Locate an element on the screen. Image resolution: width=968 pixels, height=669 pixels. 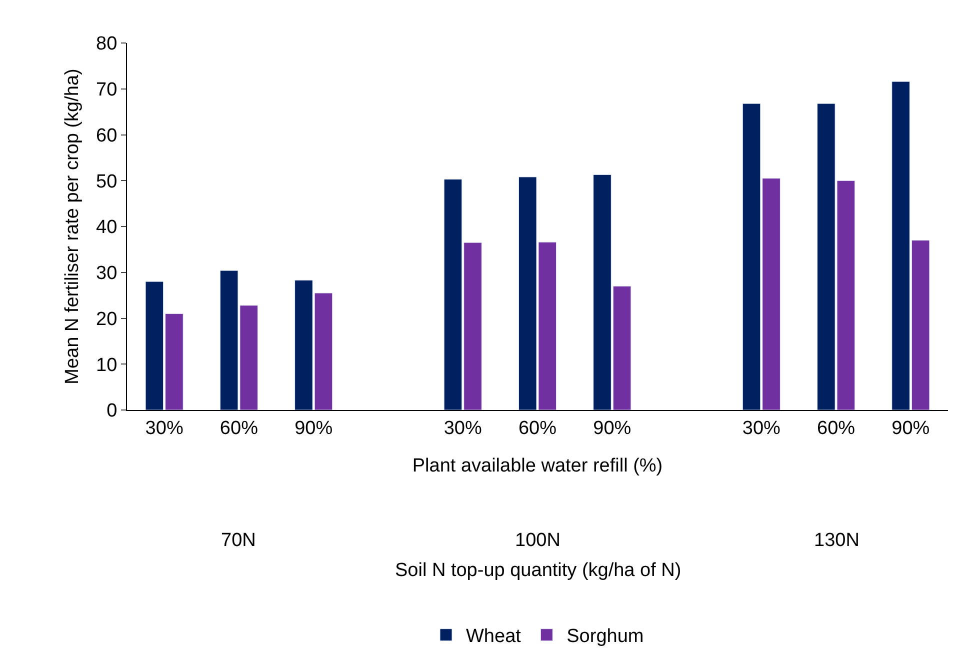
y-tick-label: 40 is located at coordinates (107, 227).